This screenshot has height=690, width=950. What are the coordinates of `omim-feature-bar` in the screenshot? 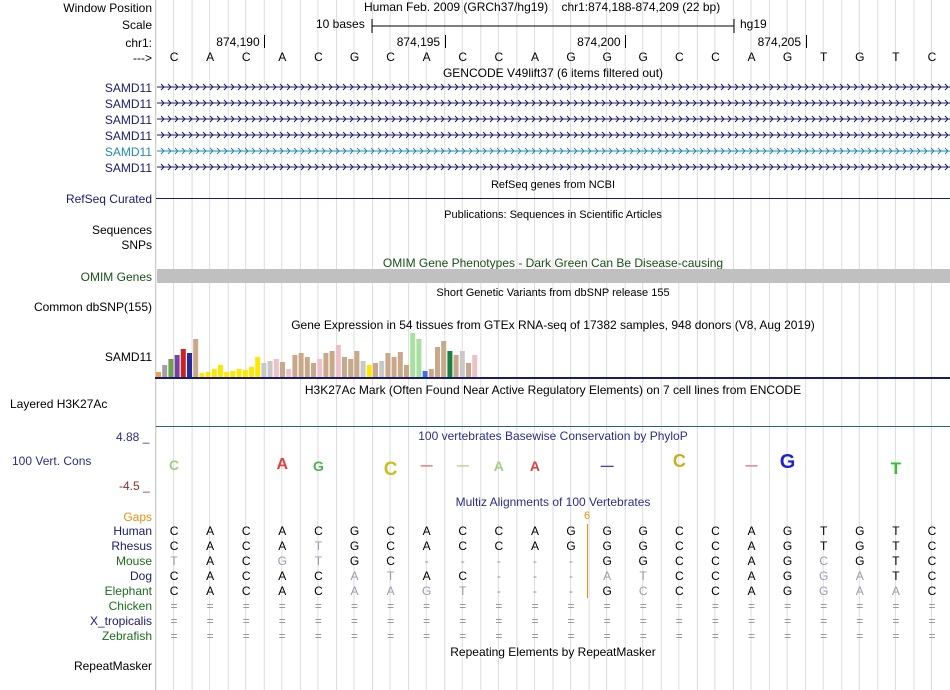 It's located at (553, 276).